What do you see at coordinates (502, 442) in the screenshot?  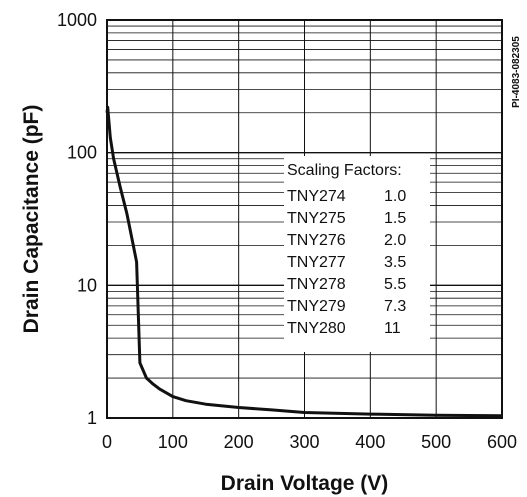 I see `x-tick-label: 600` at bounding box center [502, 442].